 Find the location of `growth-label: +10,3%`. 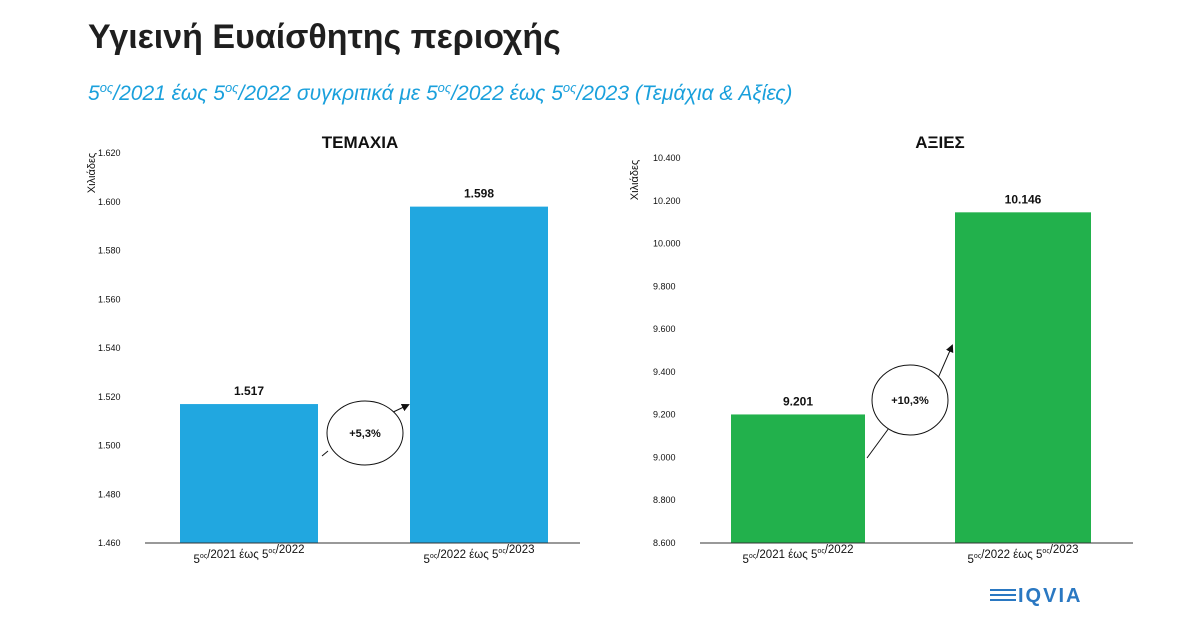

growth-label: +10,3% is located at coordinates (910, 401).